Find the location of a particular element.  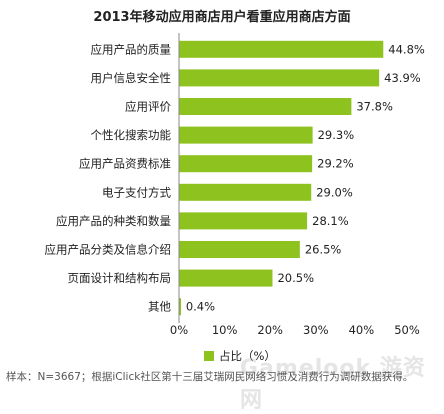

category-label: 其他 is located at coordinates (159, 307).